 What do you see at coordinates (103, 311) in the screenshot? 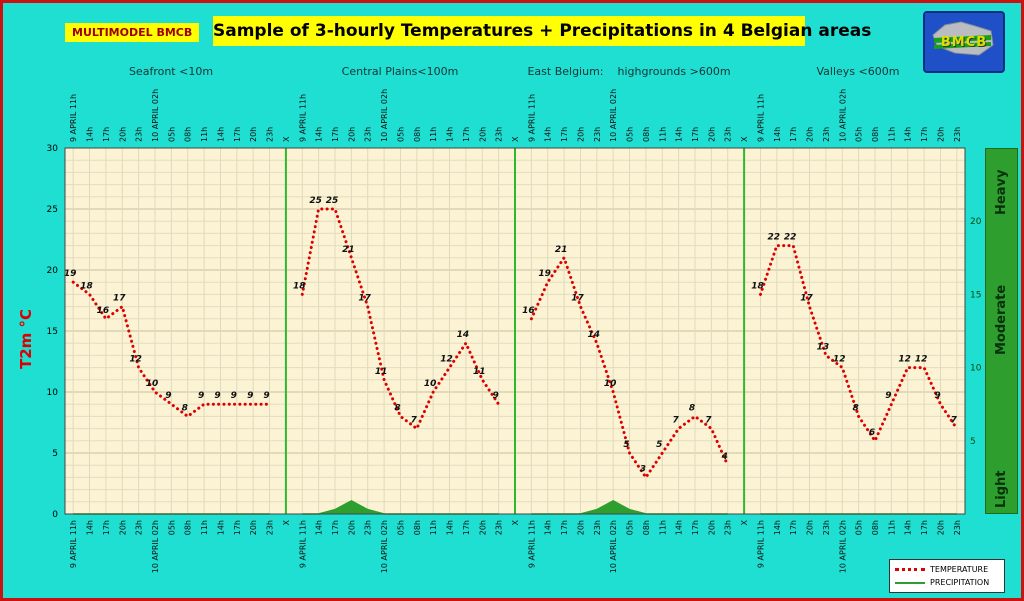
I see `svg-text: 16` at bounding box center [103, 311].